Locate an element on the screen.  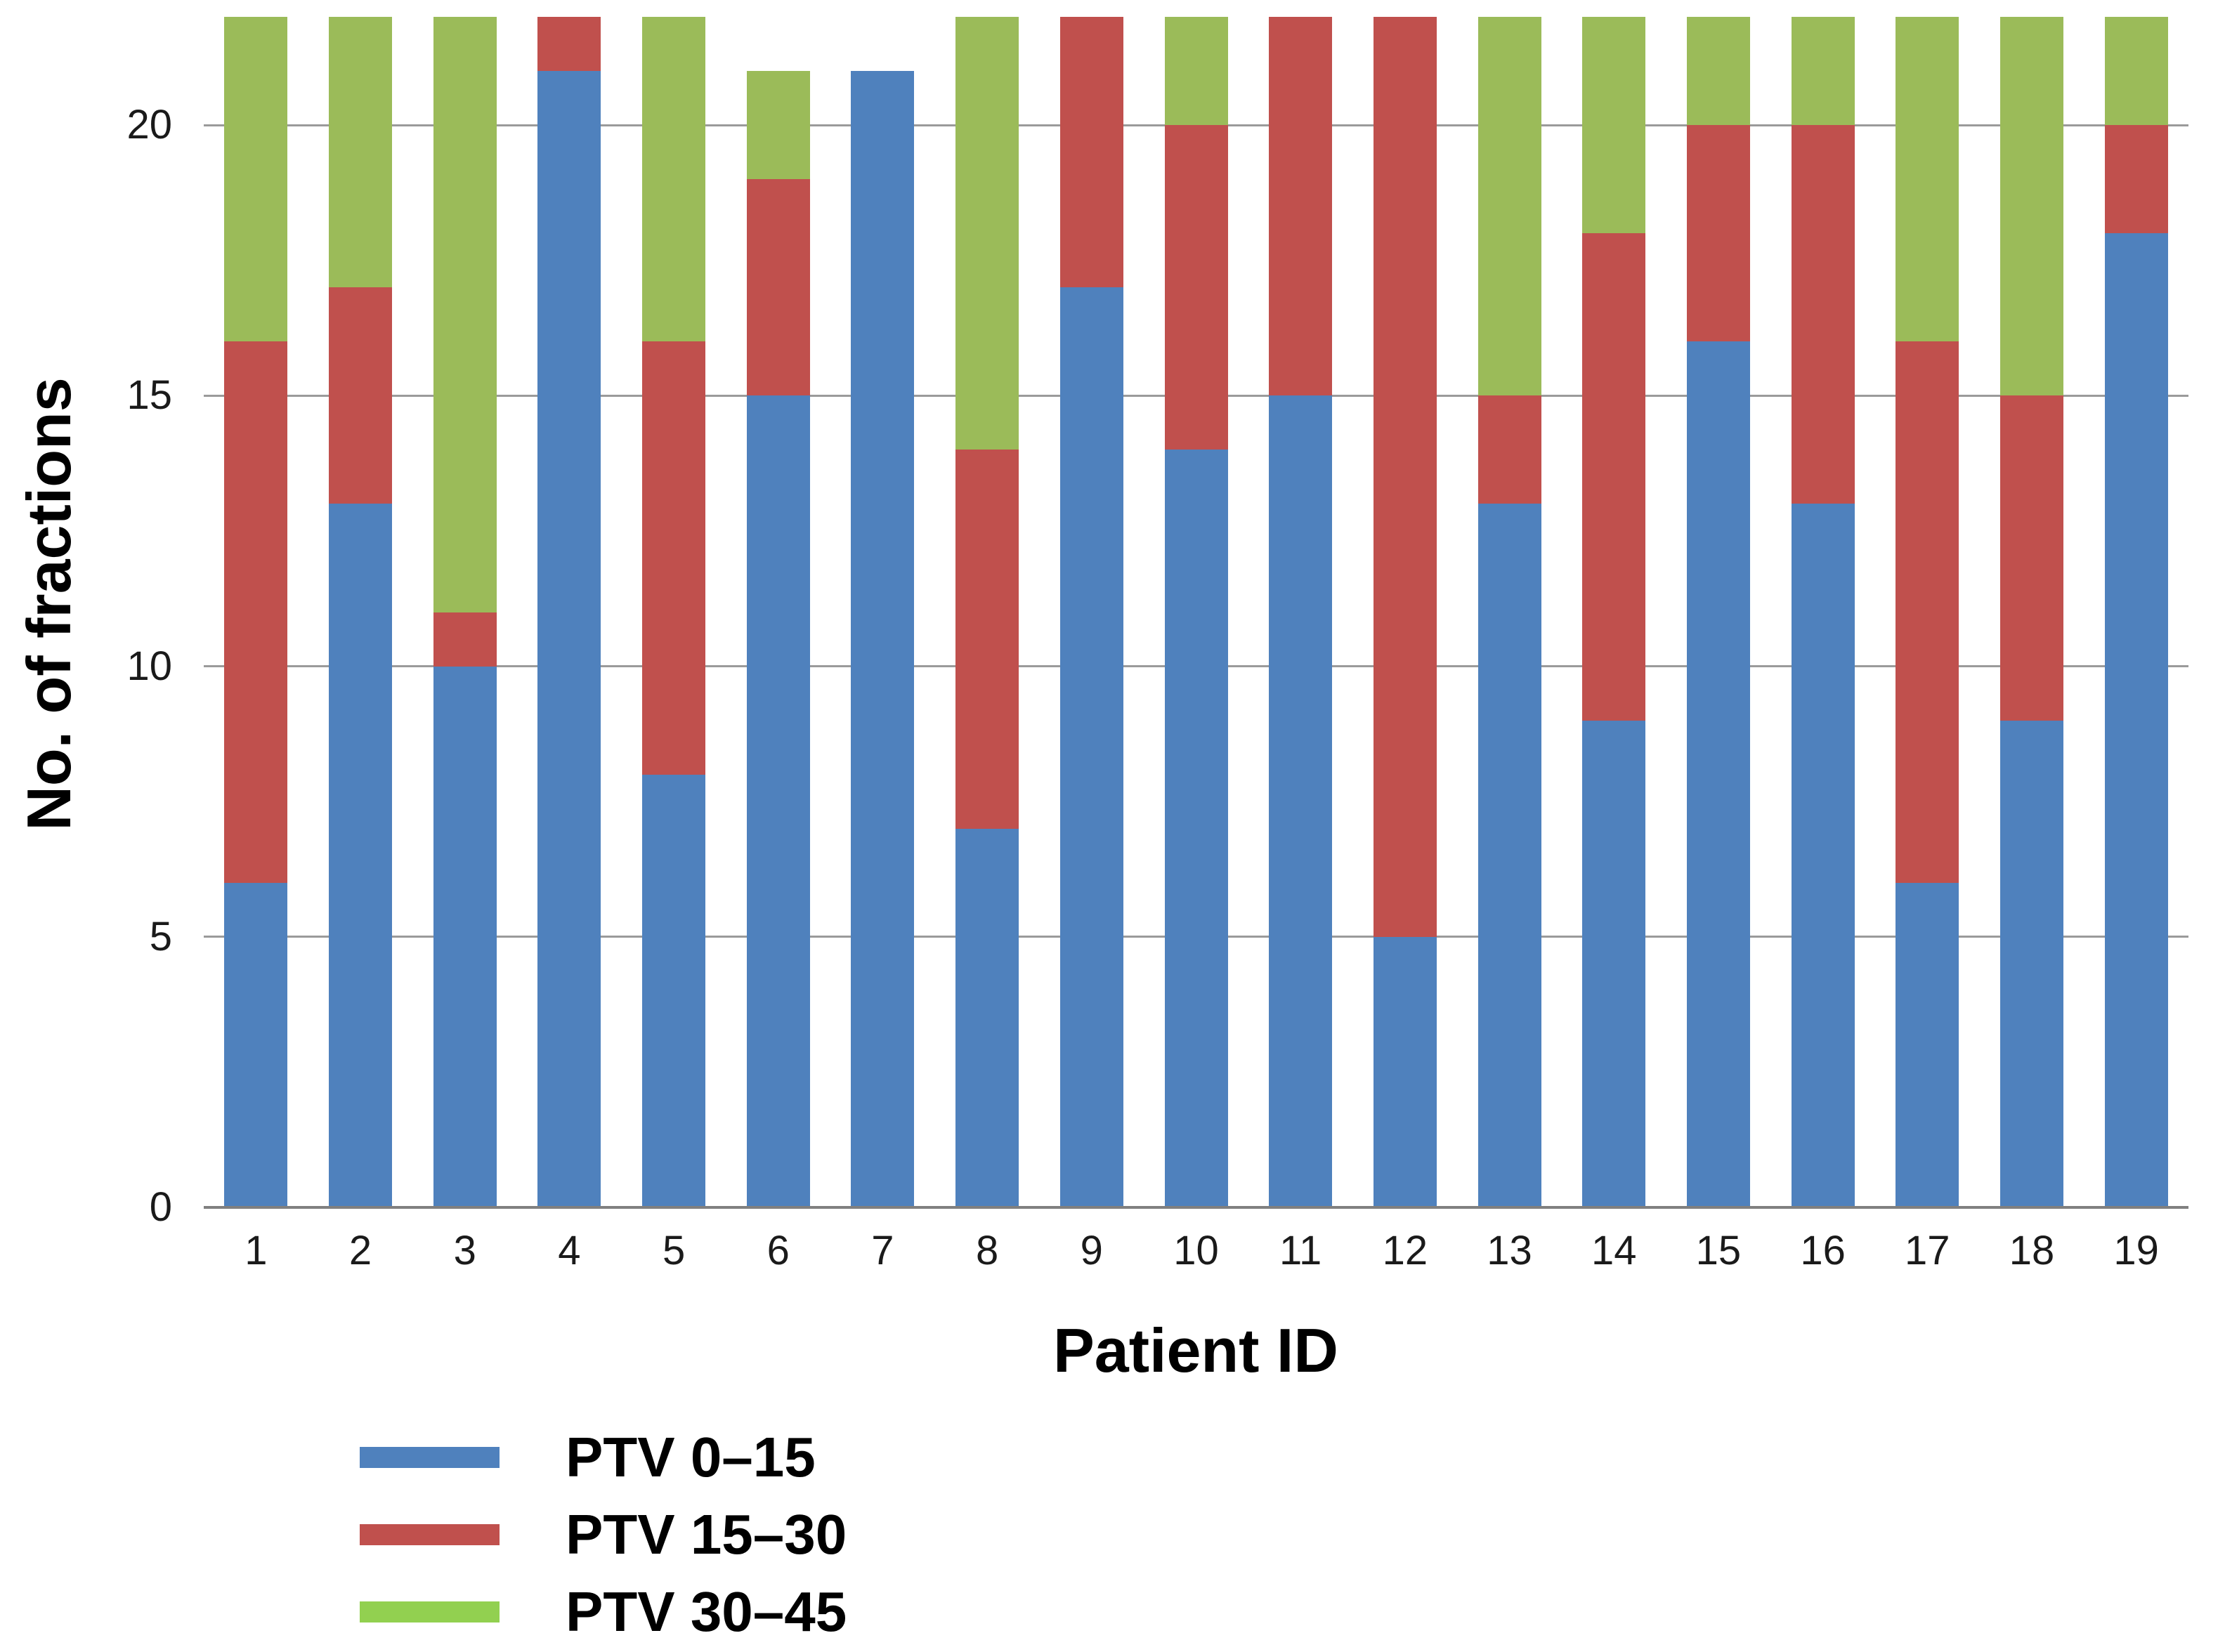
legend-label: PTV 0–15 is located at coordinates (691, 1457).